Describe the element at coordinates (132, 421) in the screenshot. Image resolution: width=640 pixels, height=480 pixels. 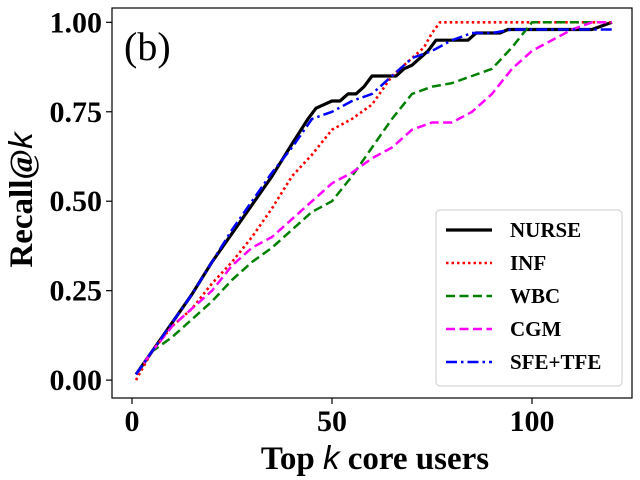
I see `x-tick-label: 0` at that location.